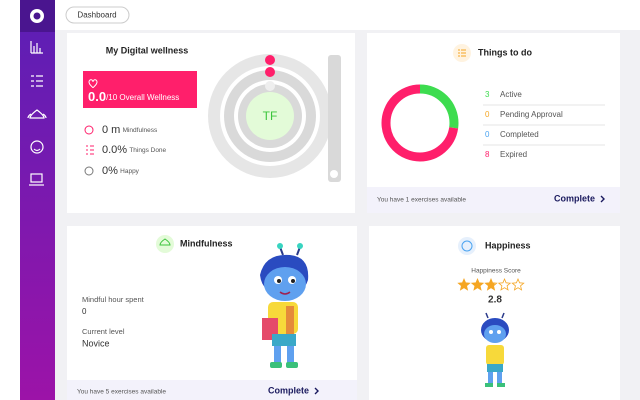 This screenshot has width=640, height=400. What do you see at coordinates (334, 174) in the screenshot?
I see `scroll-thumb` at bounding box center [334, 174].